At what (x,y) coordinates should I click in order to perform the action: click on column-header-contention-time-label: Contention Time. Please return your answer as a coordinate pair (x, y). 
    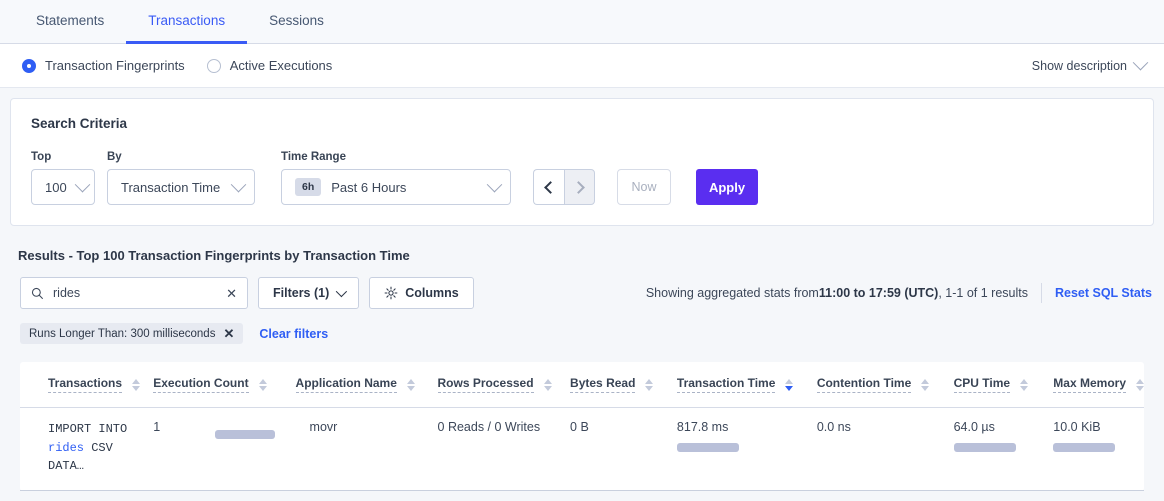
    Looking at the image, I should click on (864, 384).